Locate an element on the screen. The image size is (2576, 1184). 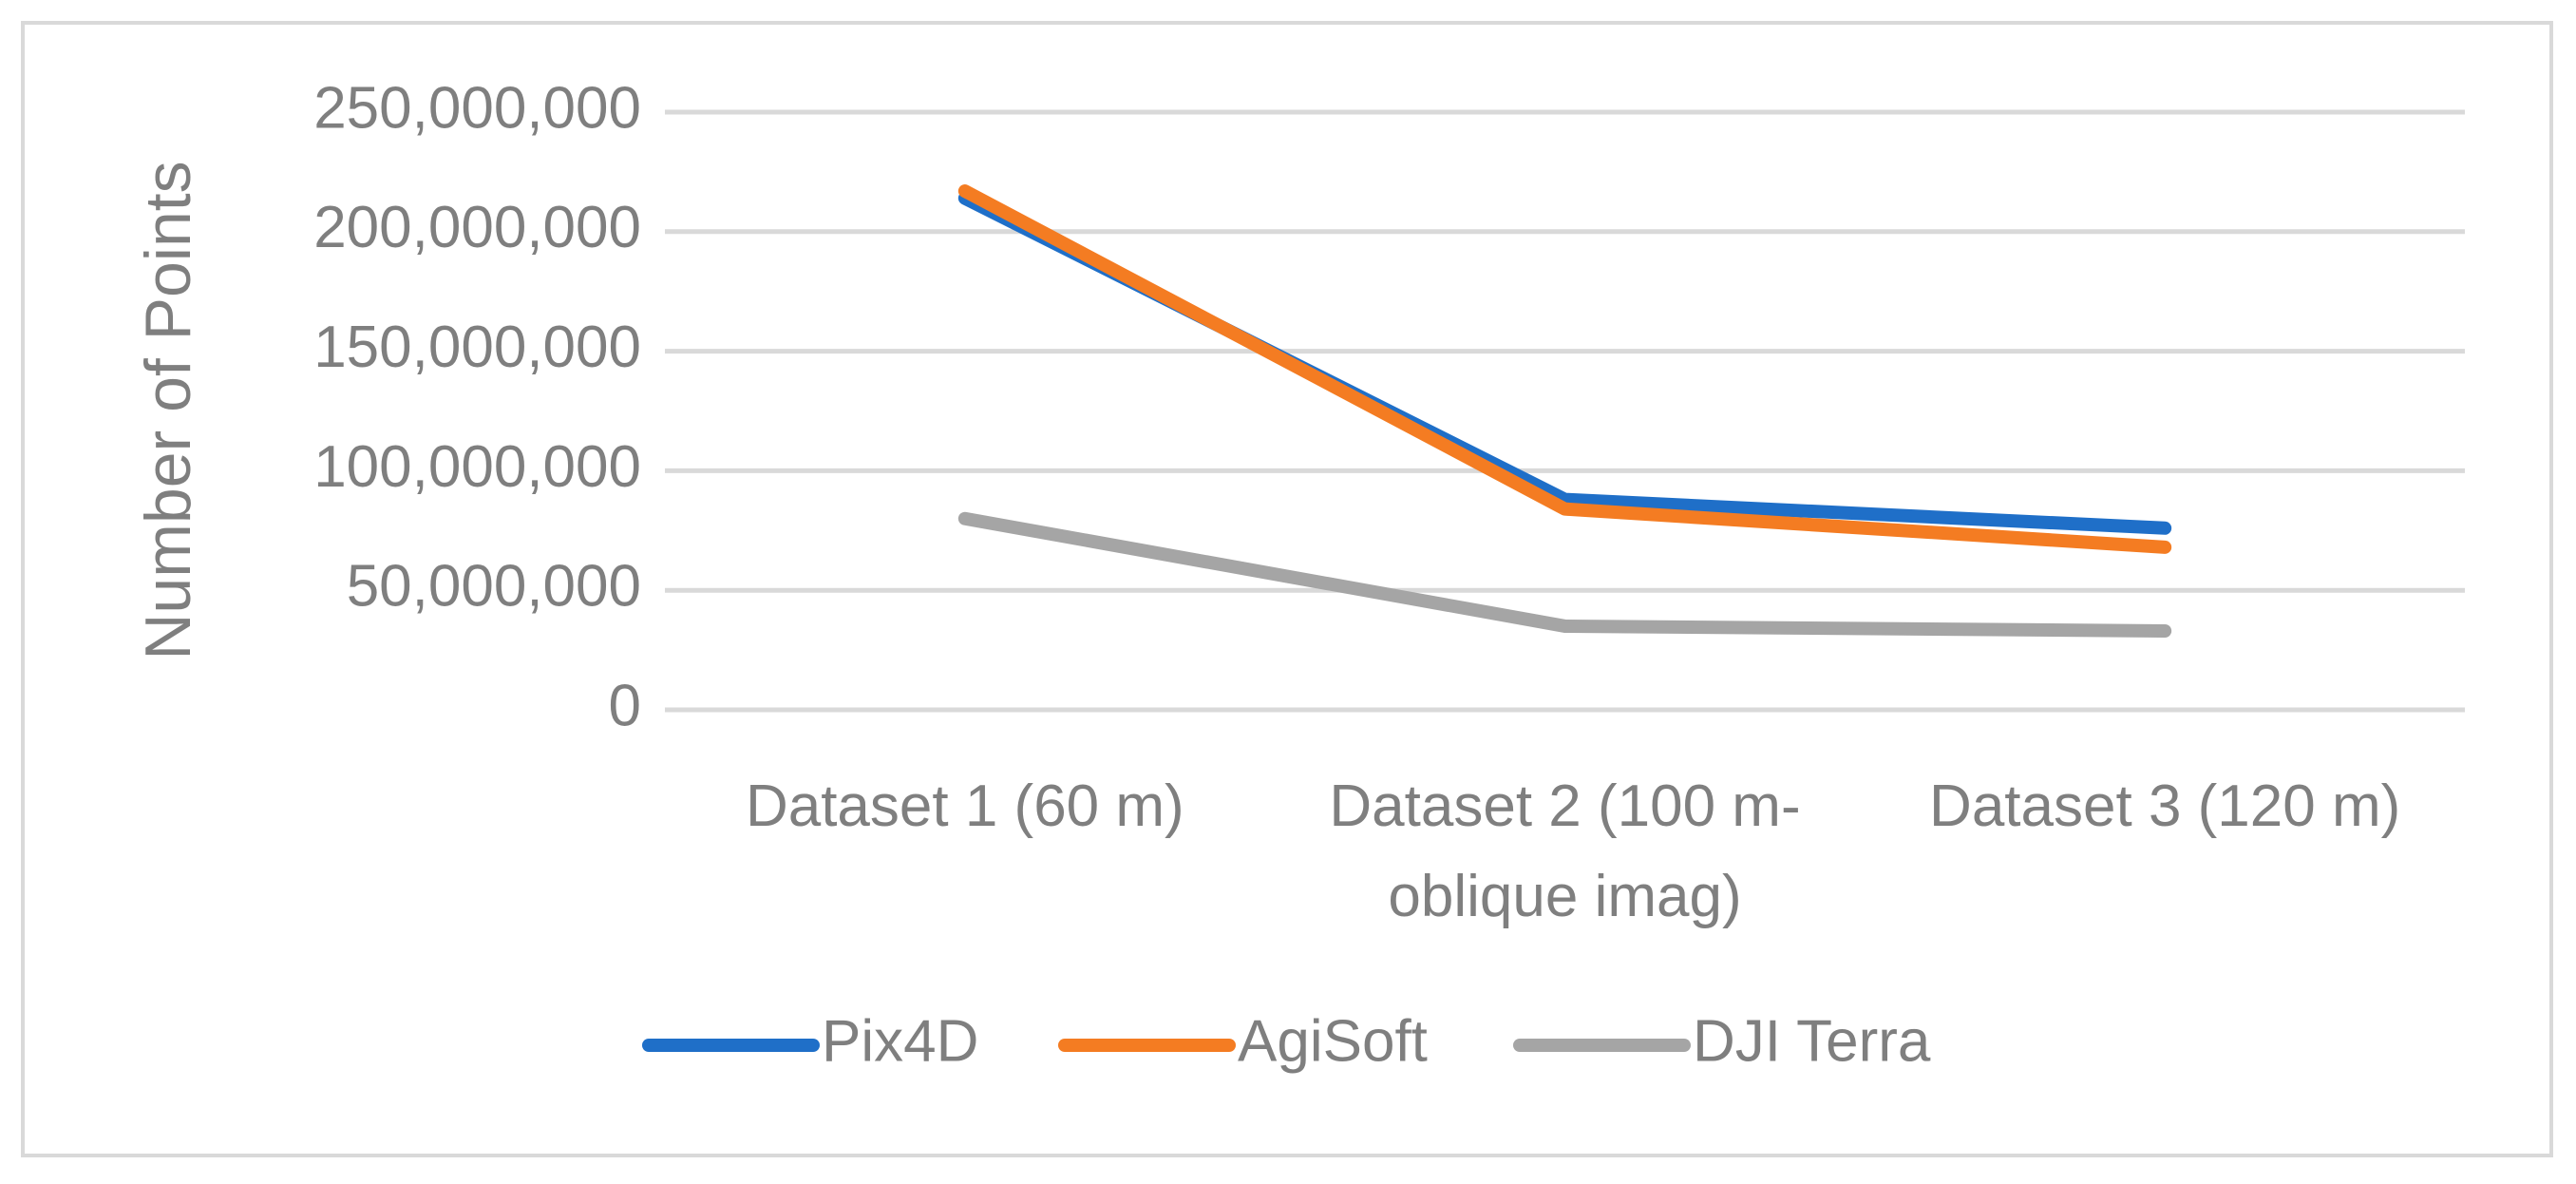
x-tick-label: Dataset 2 (100 m-oblique imag) is located at coordinates (1565, 851).